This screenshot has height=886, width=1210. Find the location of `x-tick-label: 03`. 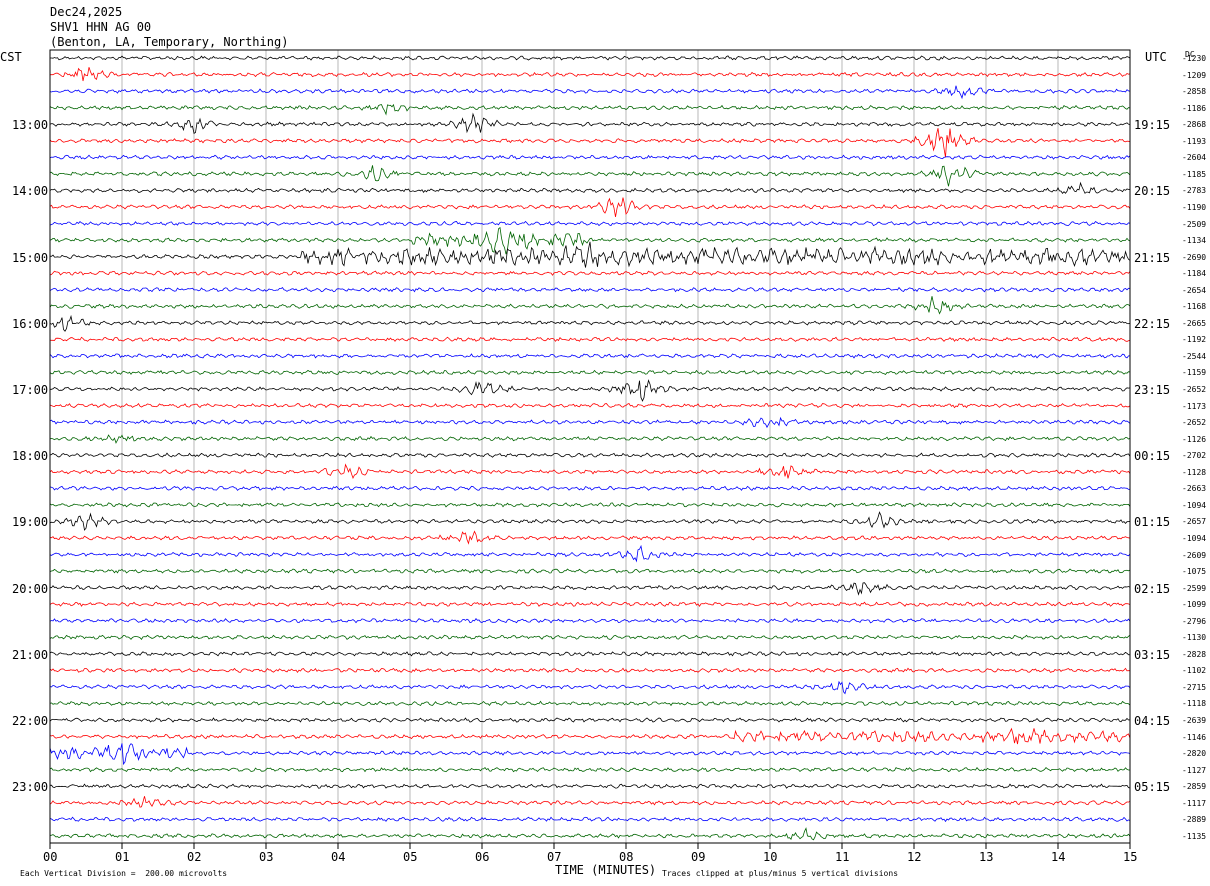

x-tick-label: 03 is located at coordinates (266, 857).